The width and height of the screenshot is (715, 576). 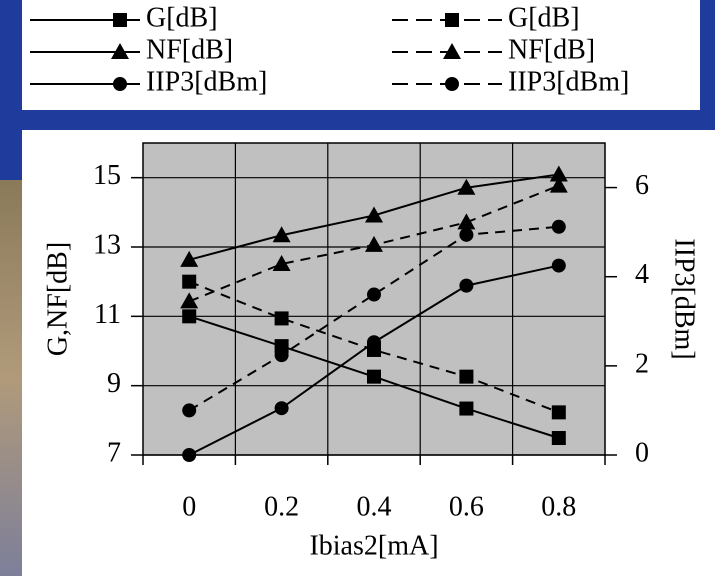 I want to click on y2-axis-title: IIP3[dBm], so click(x=684, y=298).